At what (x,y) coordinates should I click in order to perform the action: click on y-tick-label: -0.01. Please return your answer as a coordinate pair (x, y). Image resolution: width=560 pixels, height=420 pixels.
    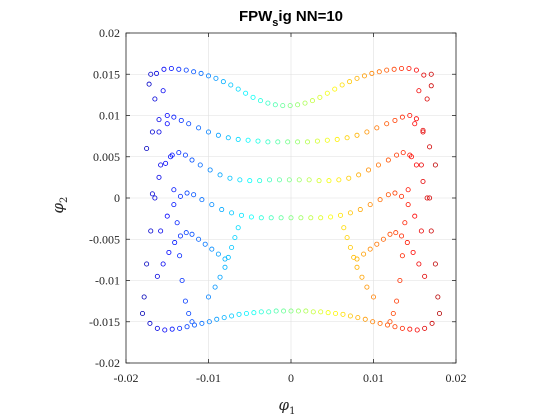
    Looking at the image, I should click on (107, 281).